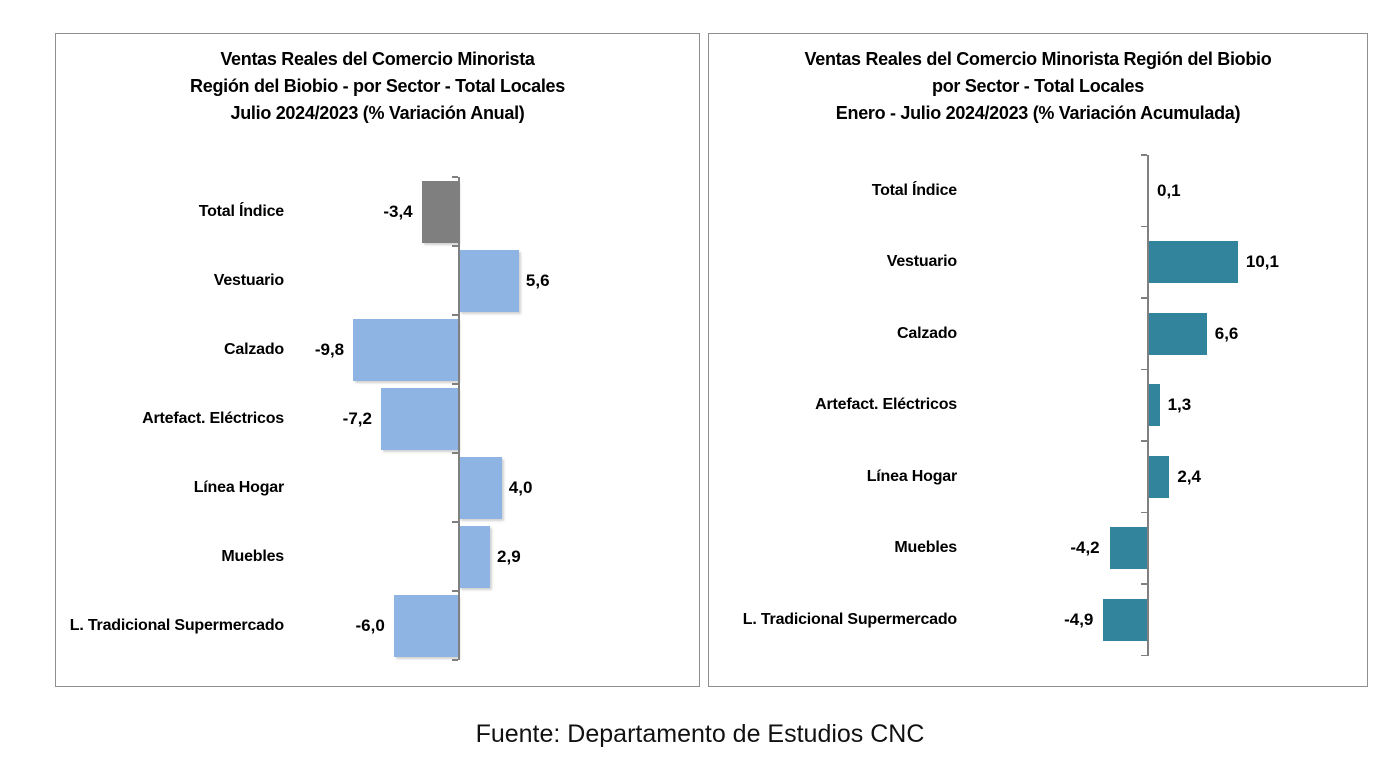  Describe the element at coordinates (370, 625) in the screenshot. I see `value-label: -6,0` at that location.